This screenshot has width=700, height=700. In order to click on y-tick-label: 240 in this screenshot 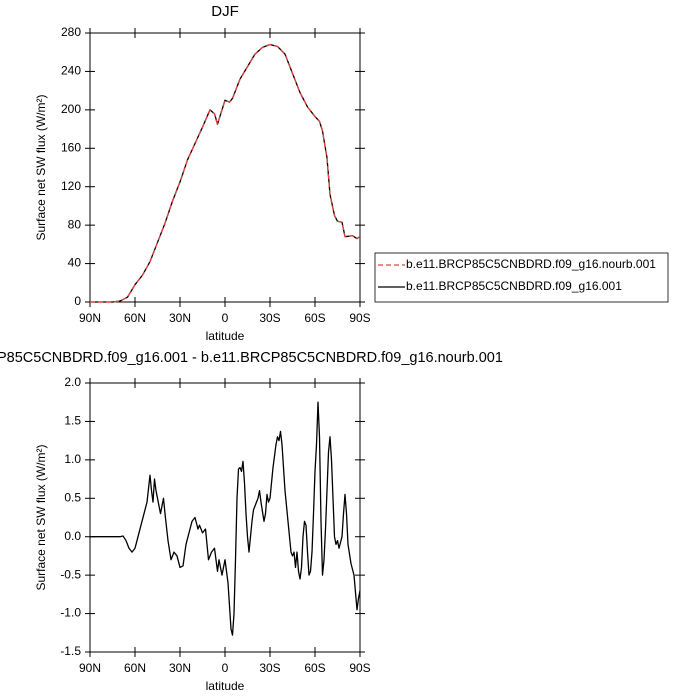, I will do `click(71, 71)`.